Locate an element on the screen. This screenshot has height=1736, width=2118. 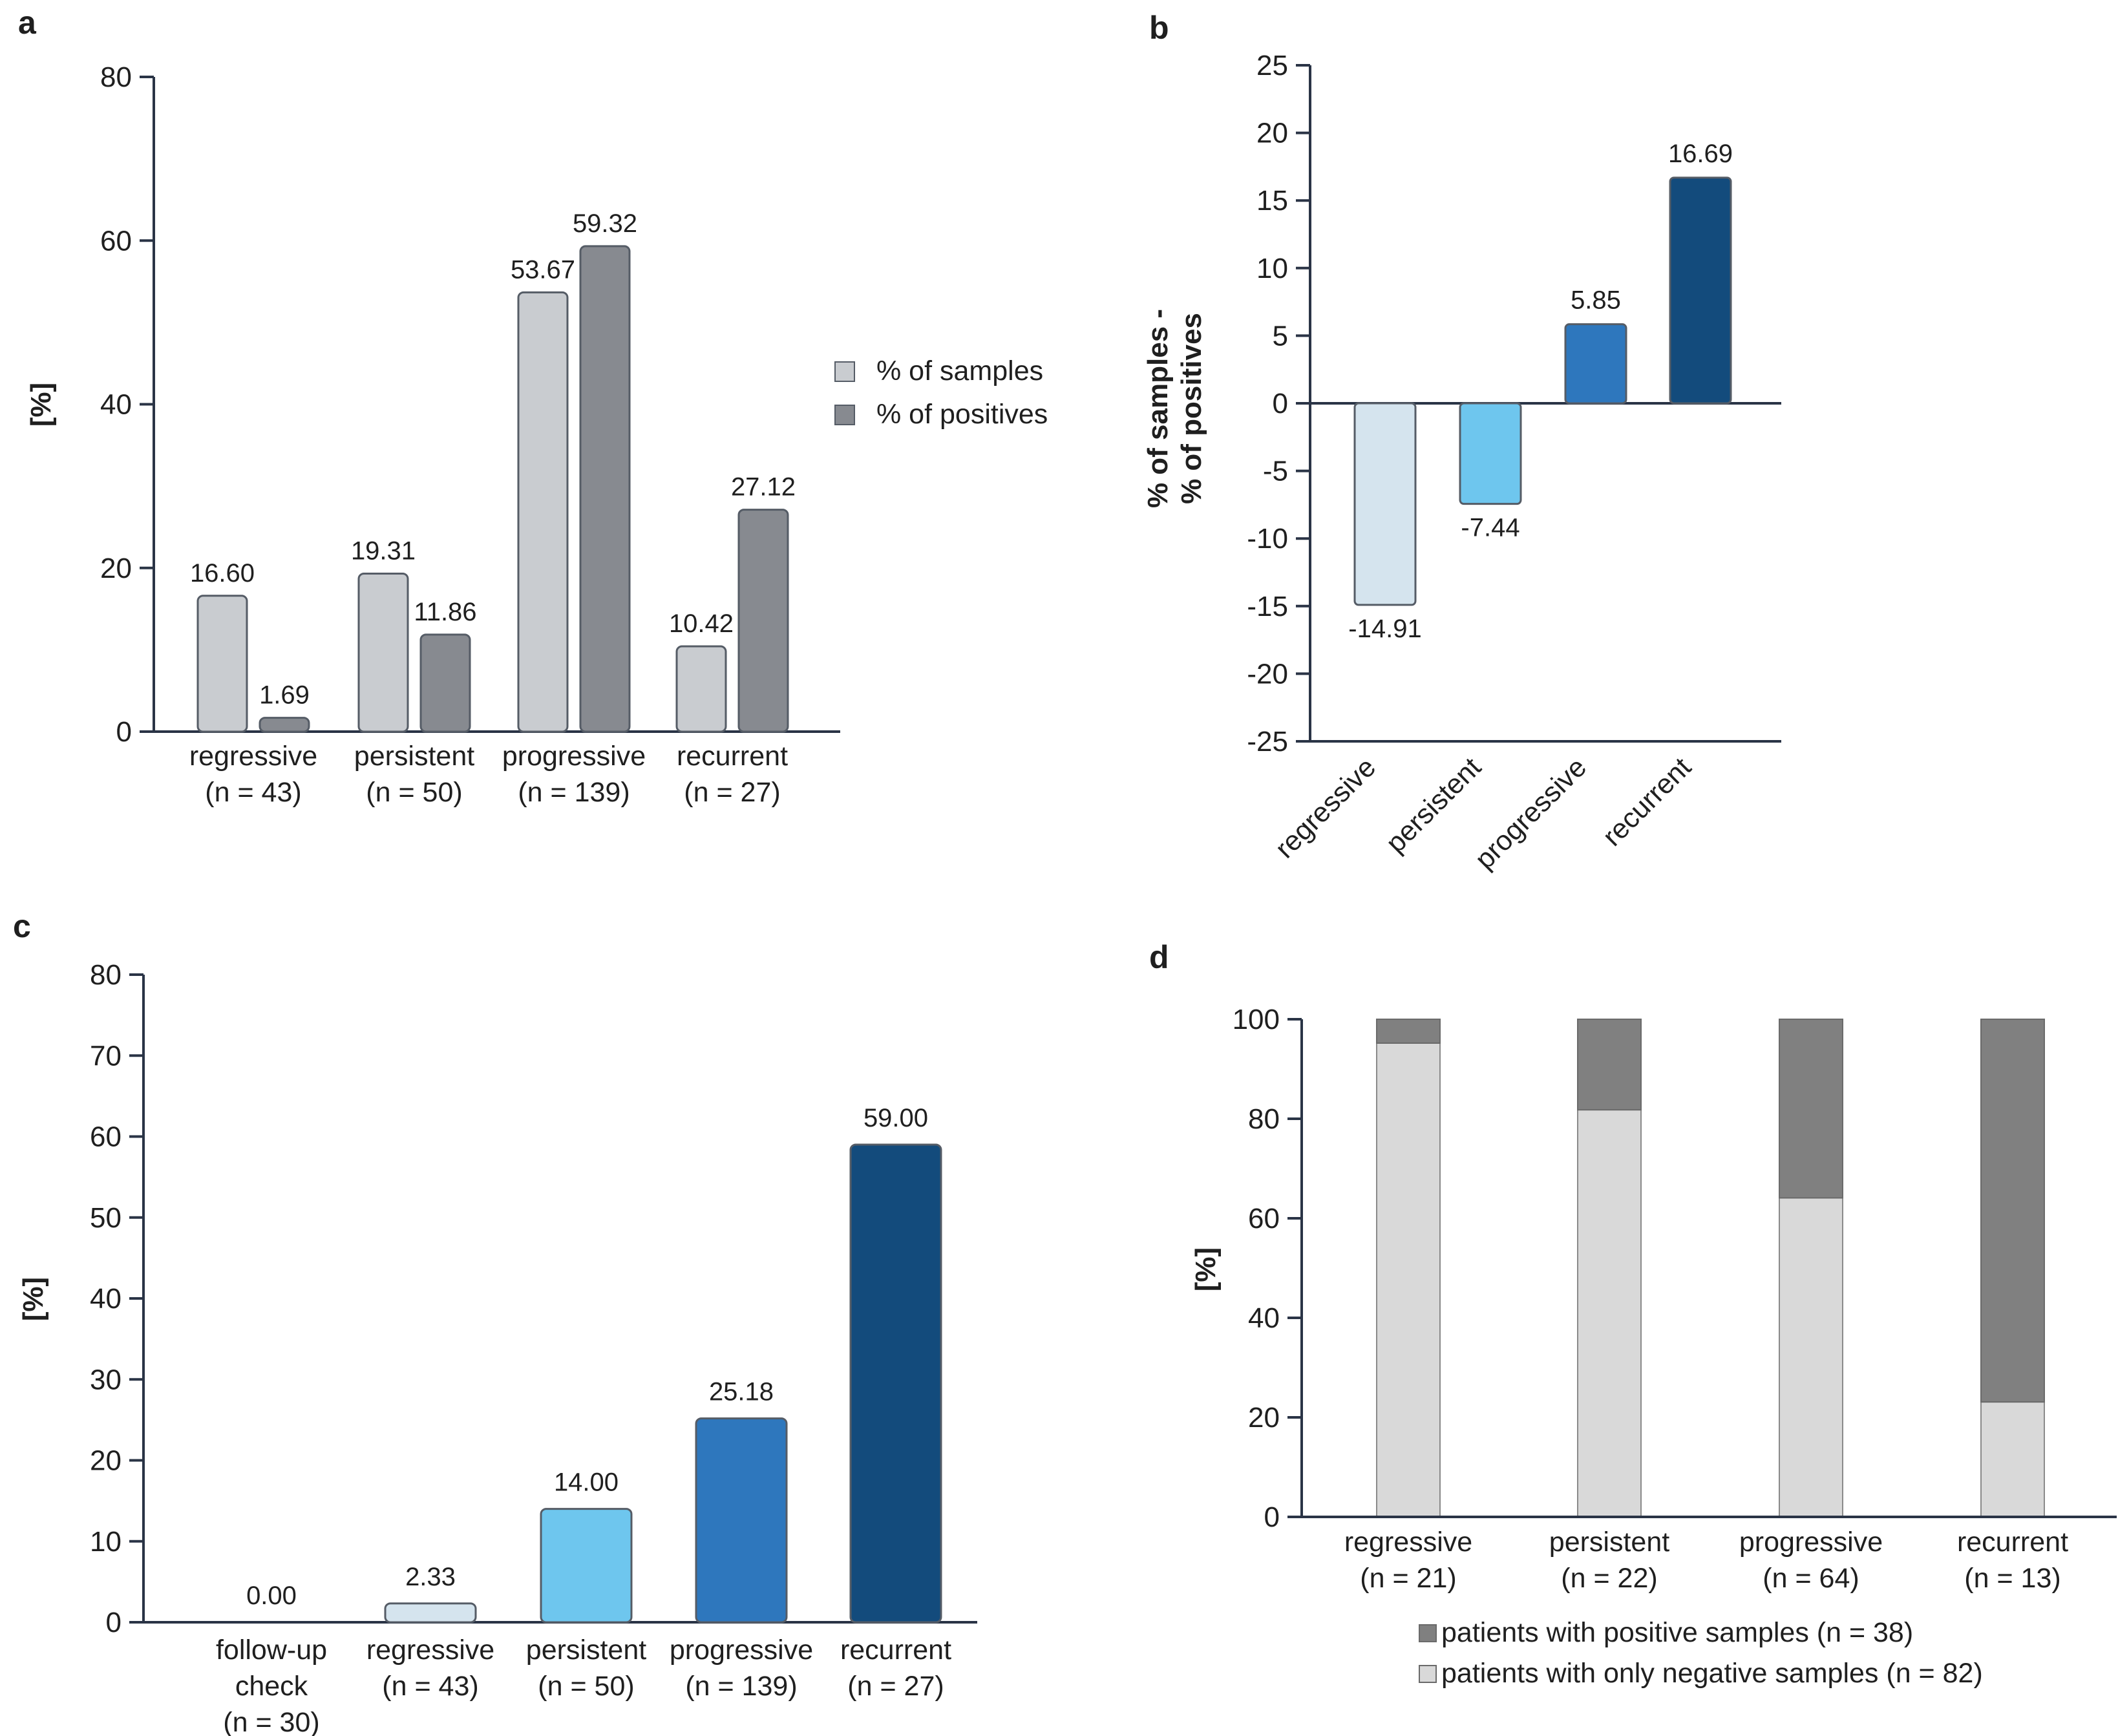
b-y-tick-label: -15 is located at coordinates (1267, 606).